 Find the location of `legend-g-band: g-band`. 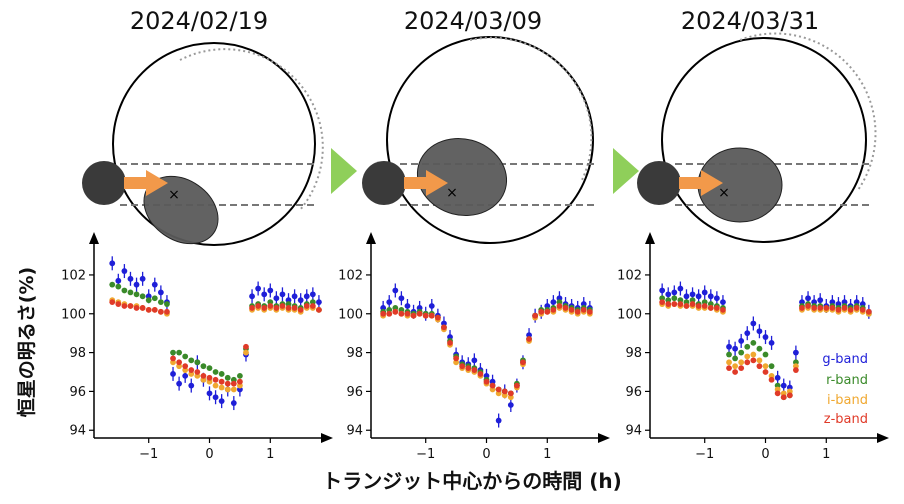

legend-g-band: g-band is located at coordinates (845, 359).